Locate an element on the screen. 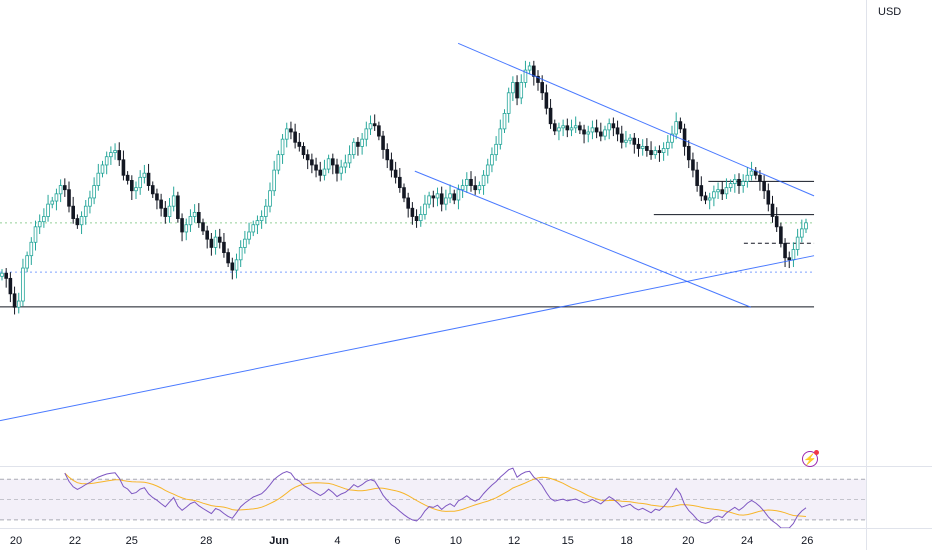  time-tick-10: 18 is located at coordinates (627, 541).